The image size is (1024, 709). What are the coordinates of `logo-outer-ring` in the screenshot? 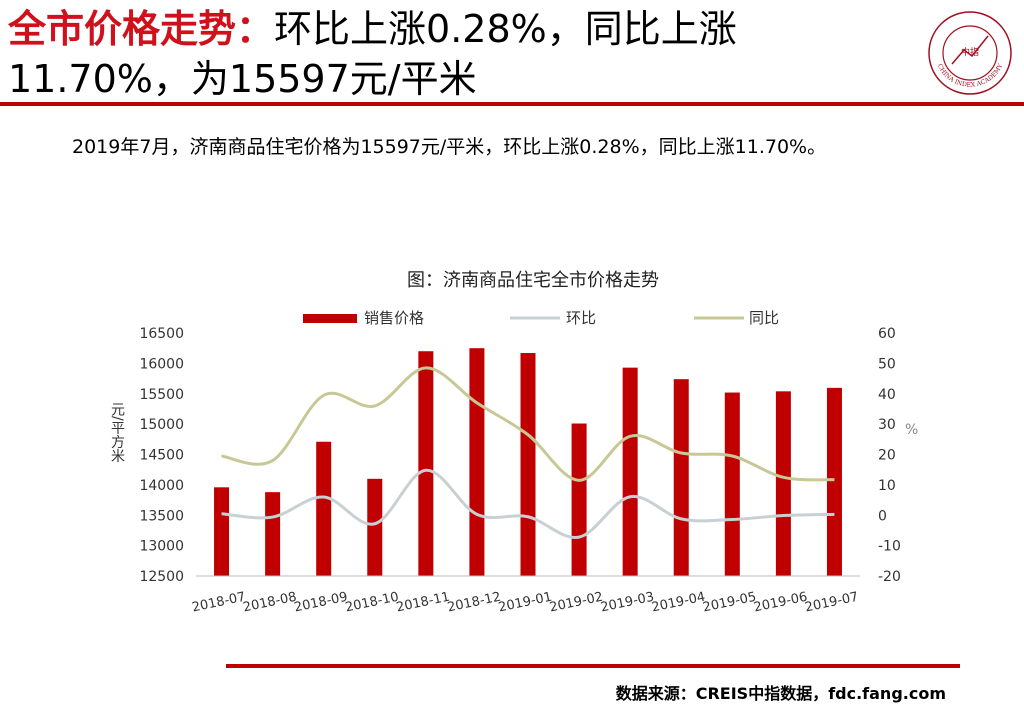 It's located at (970, 53).